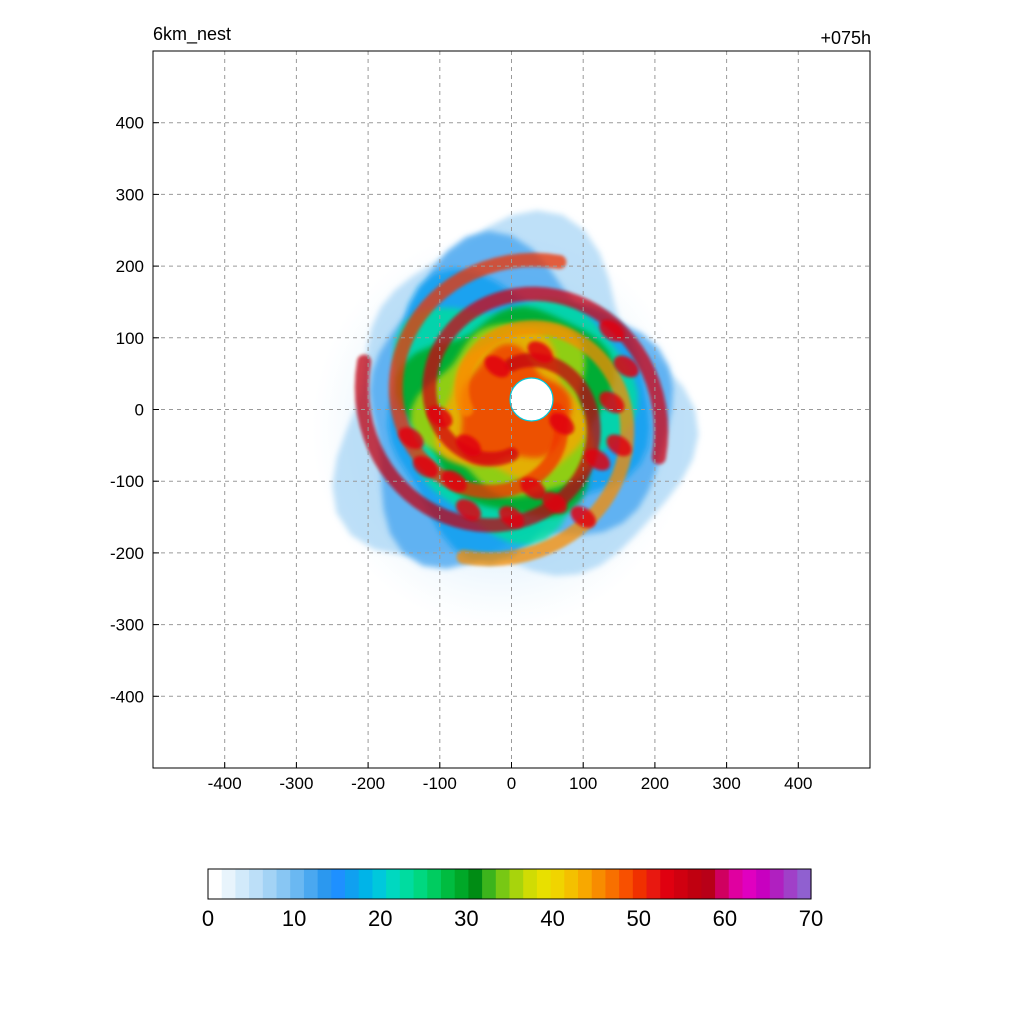 This screenshot has width=1024, height=1024. What do you see at coordinates (440, 783) in the screenshot?
I see `x-tick-label: -100` at bounding box center [440, 783].